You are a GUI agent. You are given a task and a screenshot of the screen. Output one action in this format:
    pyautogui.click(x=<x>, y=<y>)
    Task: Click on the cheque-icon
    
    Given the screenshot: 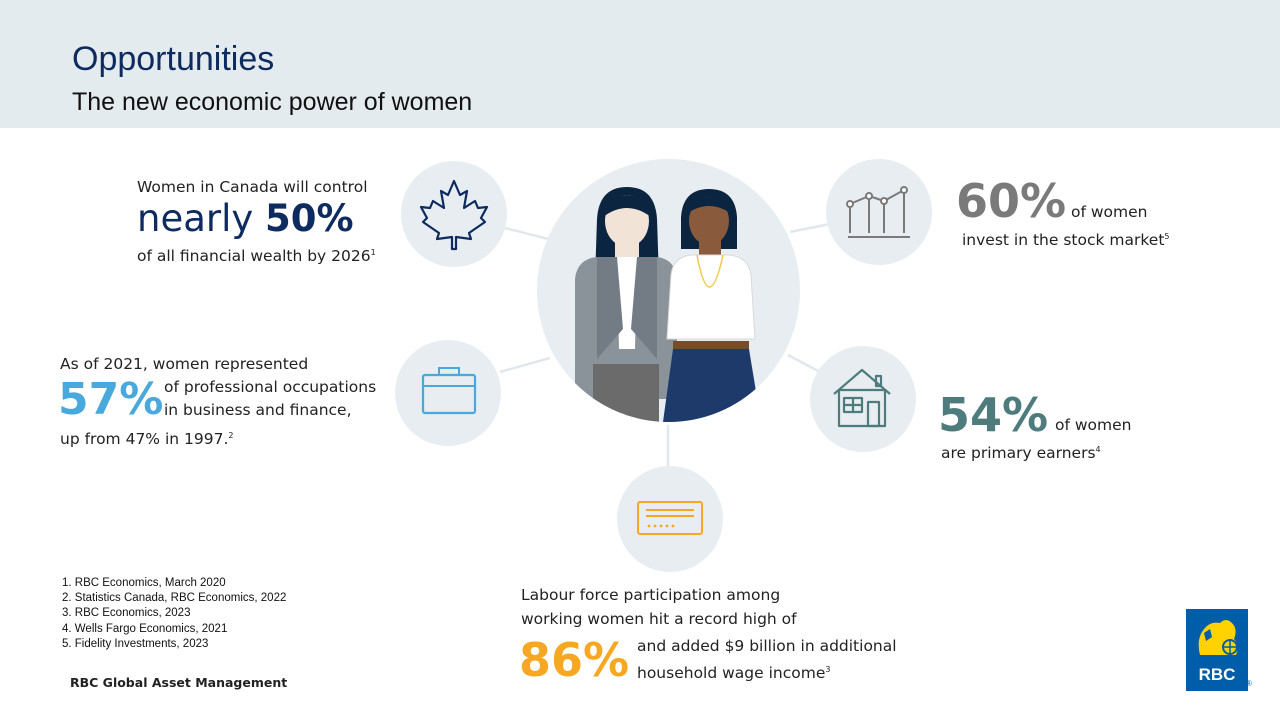 What is the action you would take?
    pyautogui.click(x=670, y=518)
    